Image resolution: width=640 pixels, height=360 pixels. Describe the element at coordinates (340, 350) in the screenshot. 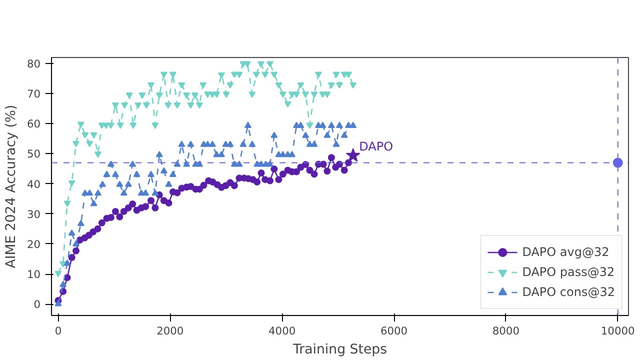

I see `x-axis-title: Training Steps` at that location.